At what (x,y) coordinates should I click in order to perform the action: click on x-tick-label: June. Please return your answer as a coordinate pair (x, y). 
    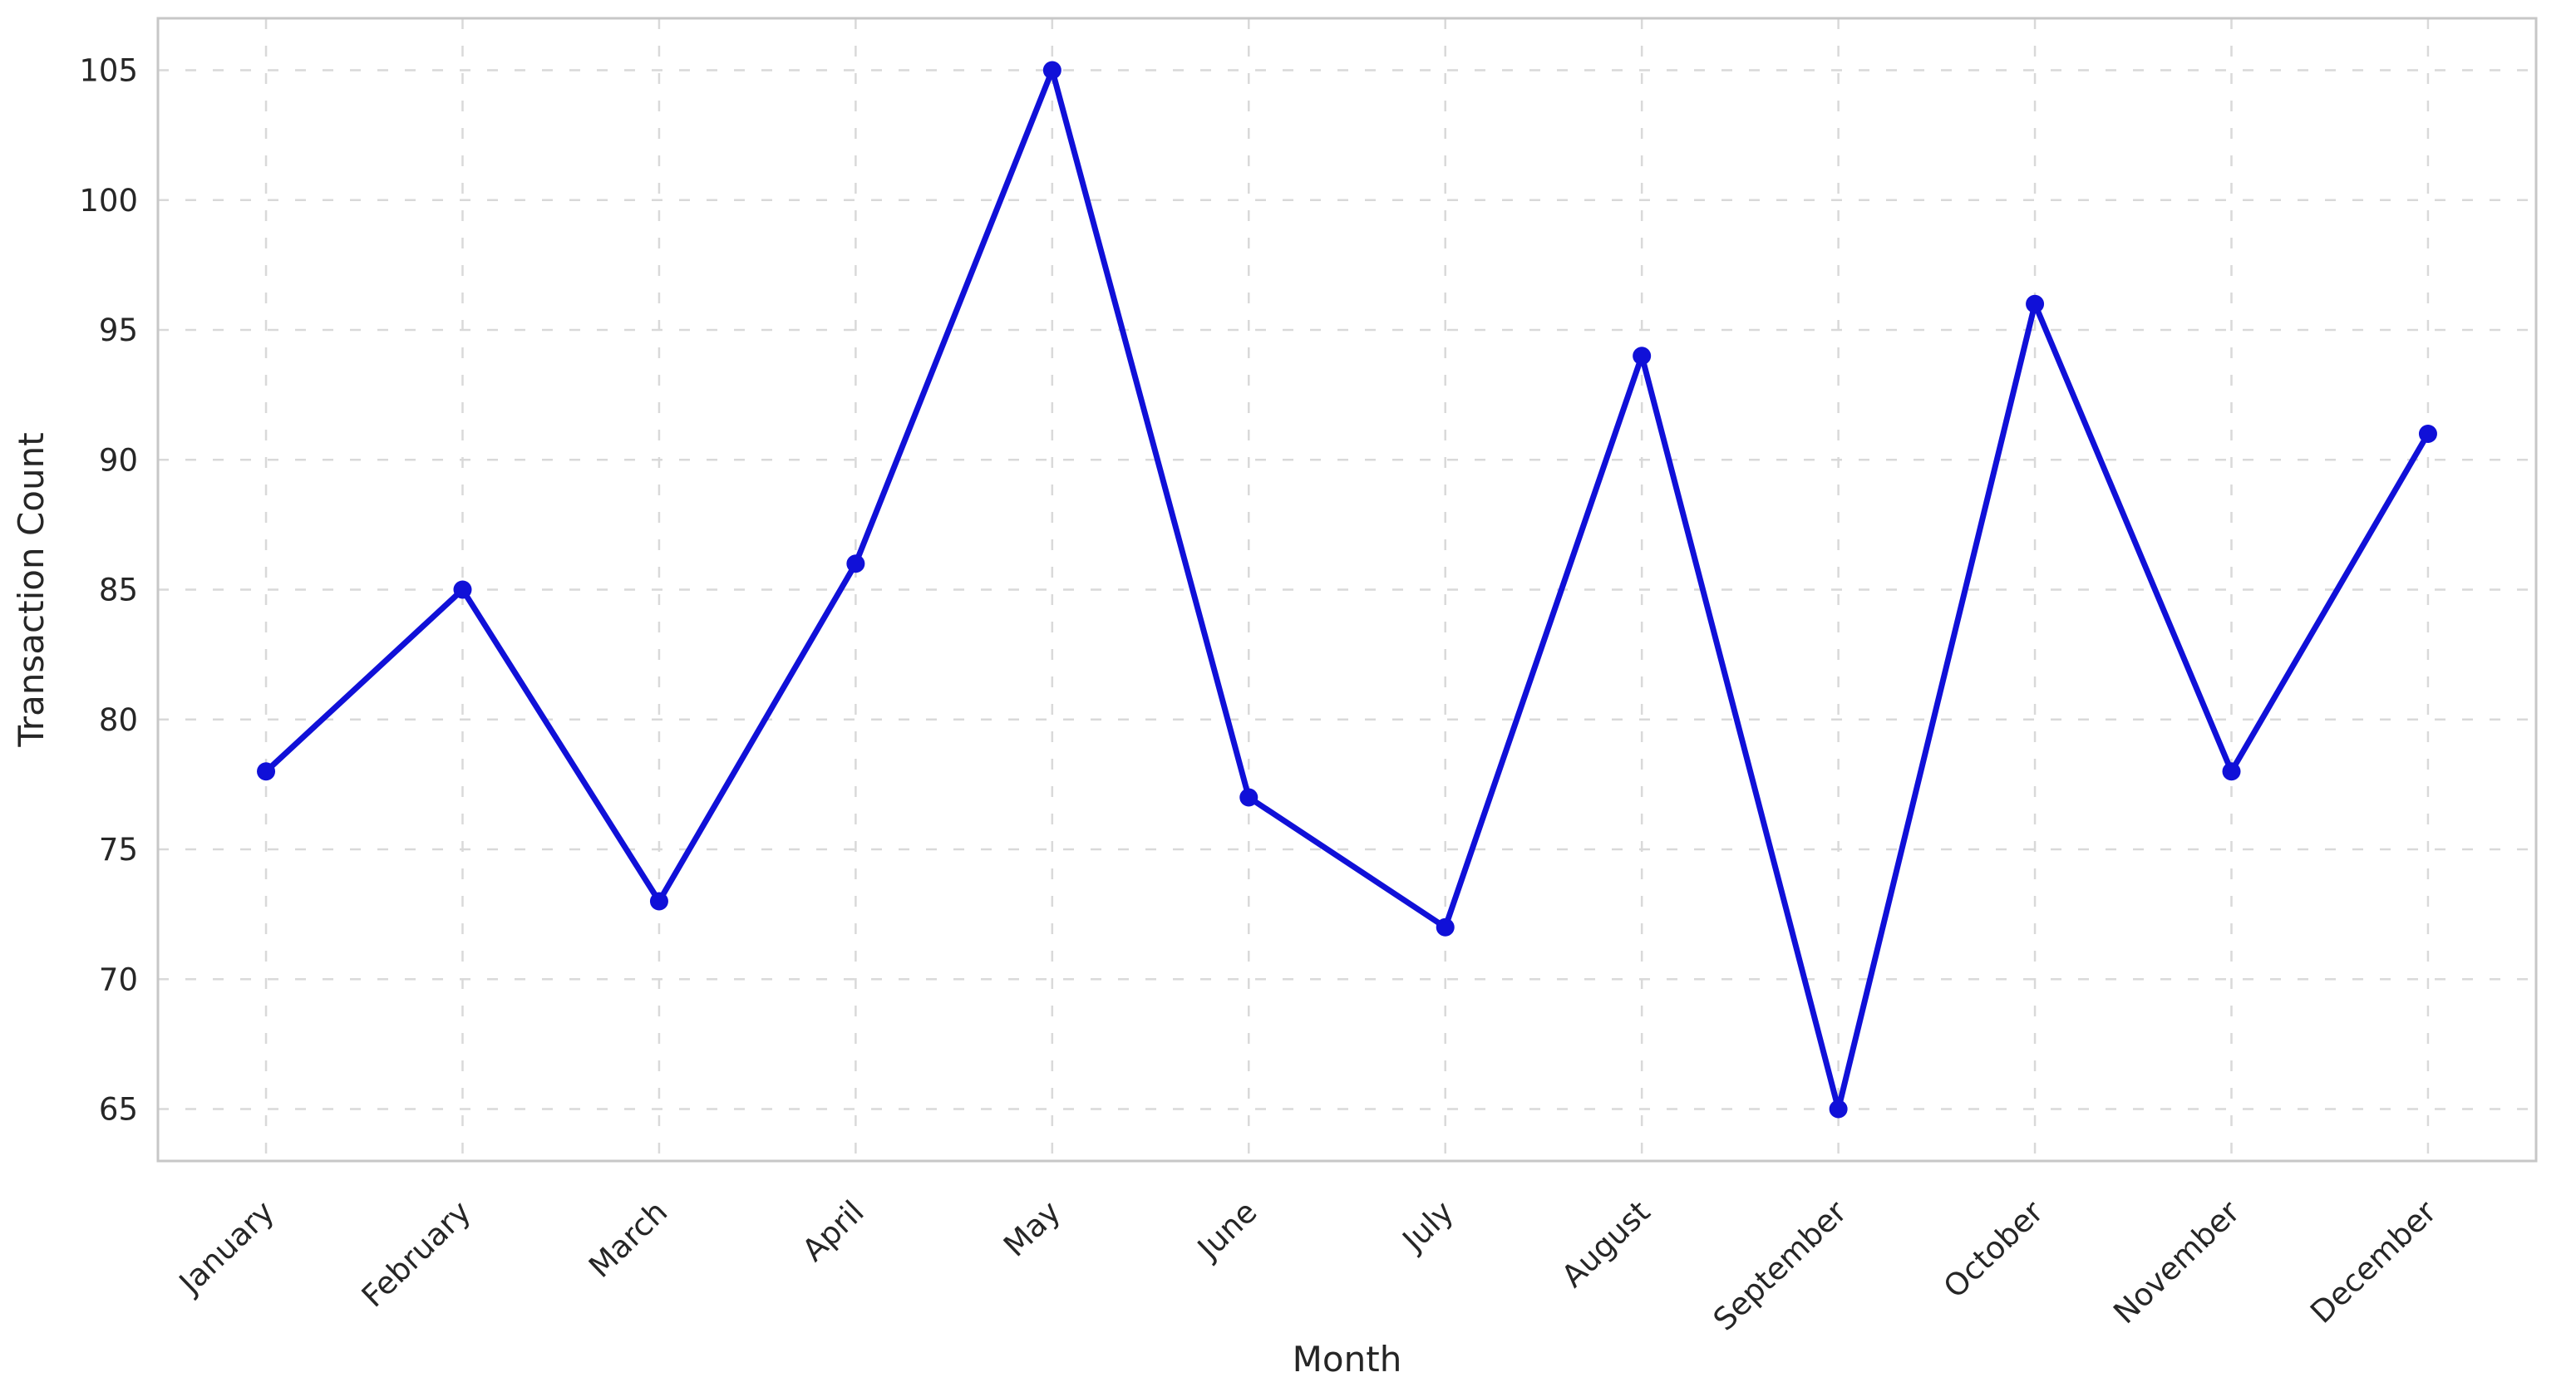
    Looking at the image, I should click on (1226, 1231).